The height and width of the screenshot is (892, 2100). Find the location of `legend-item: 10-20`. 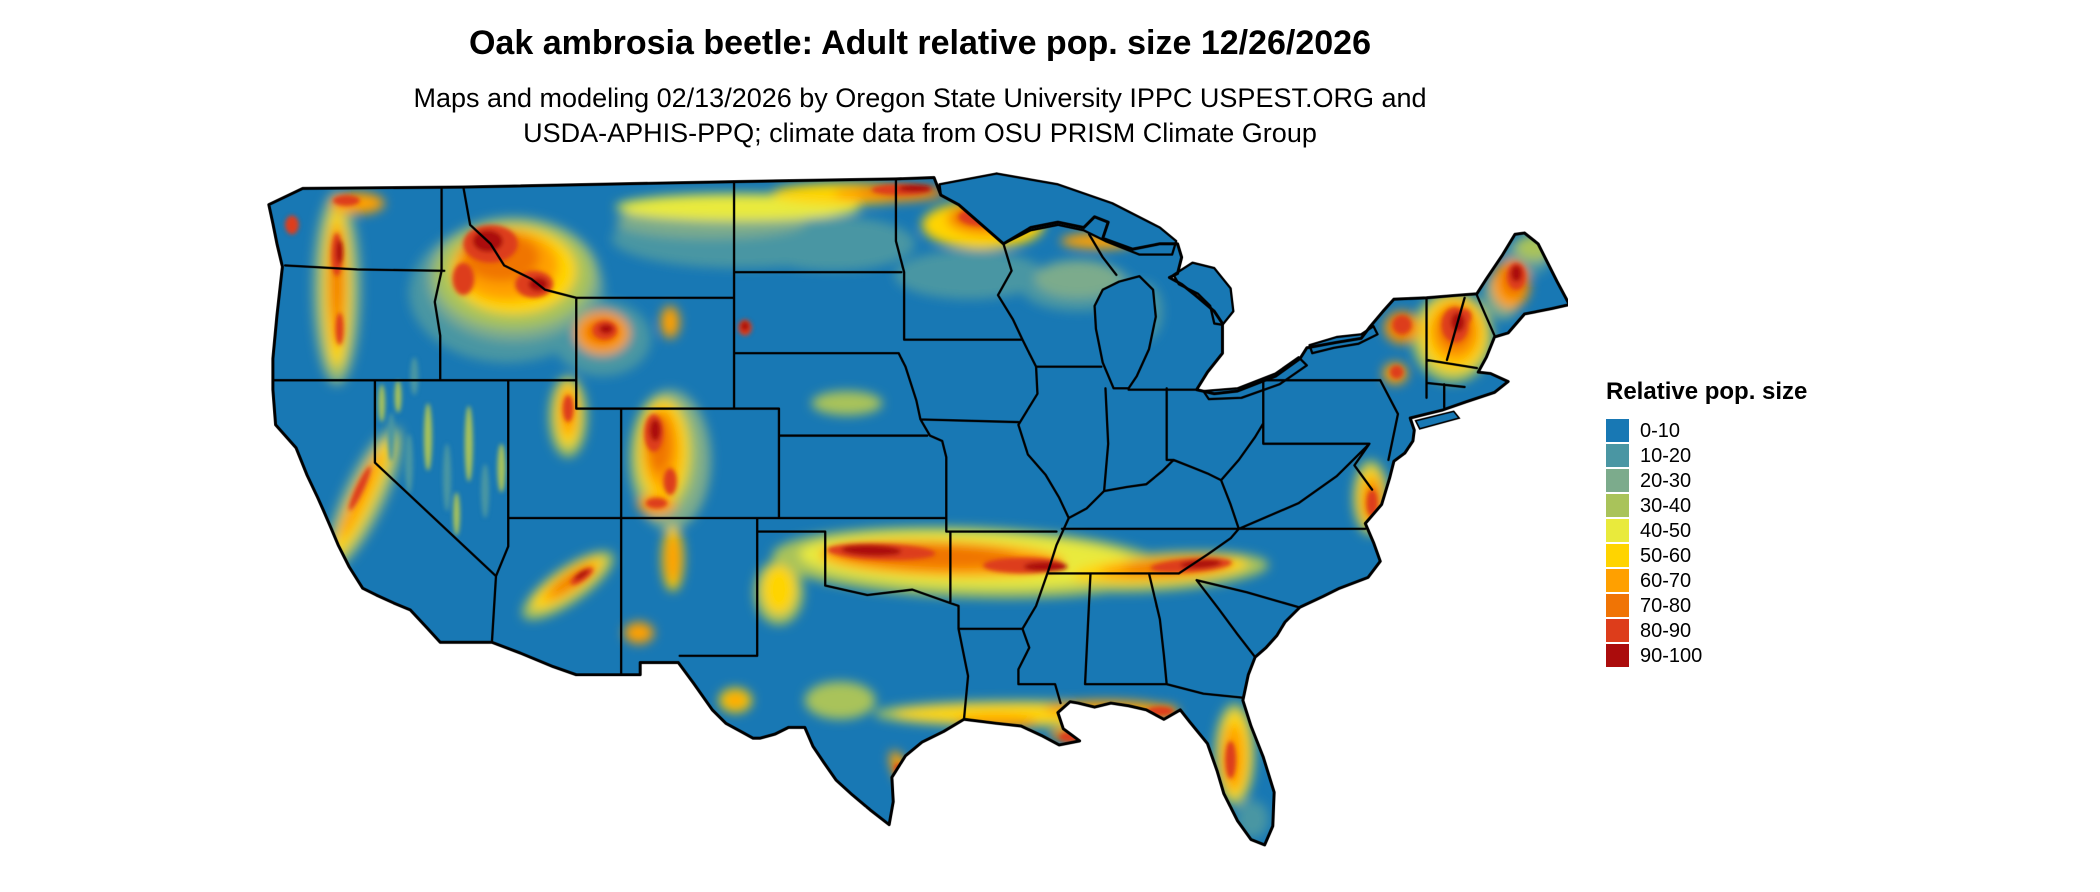

legend-item: 10-20 is located at coordinates (1706, 455).